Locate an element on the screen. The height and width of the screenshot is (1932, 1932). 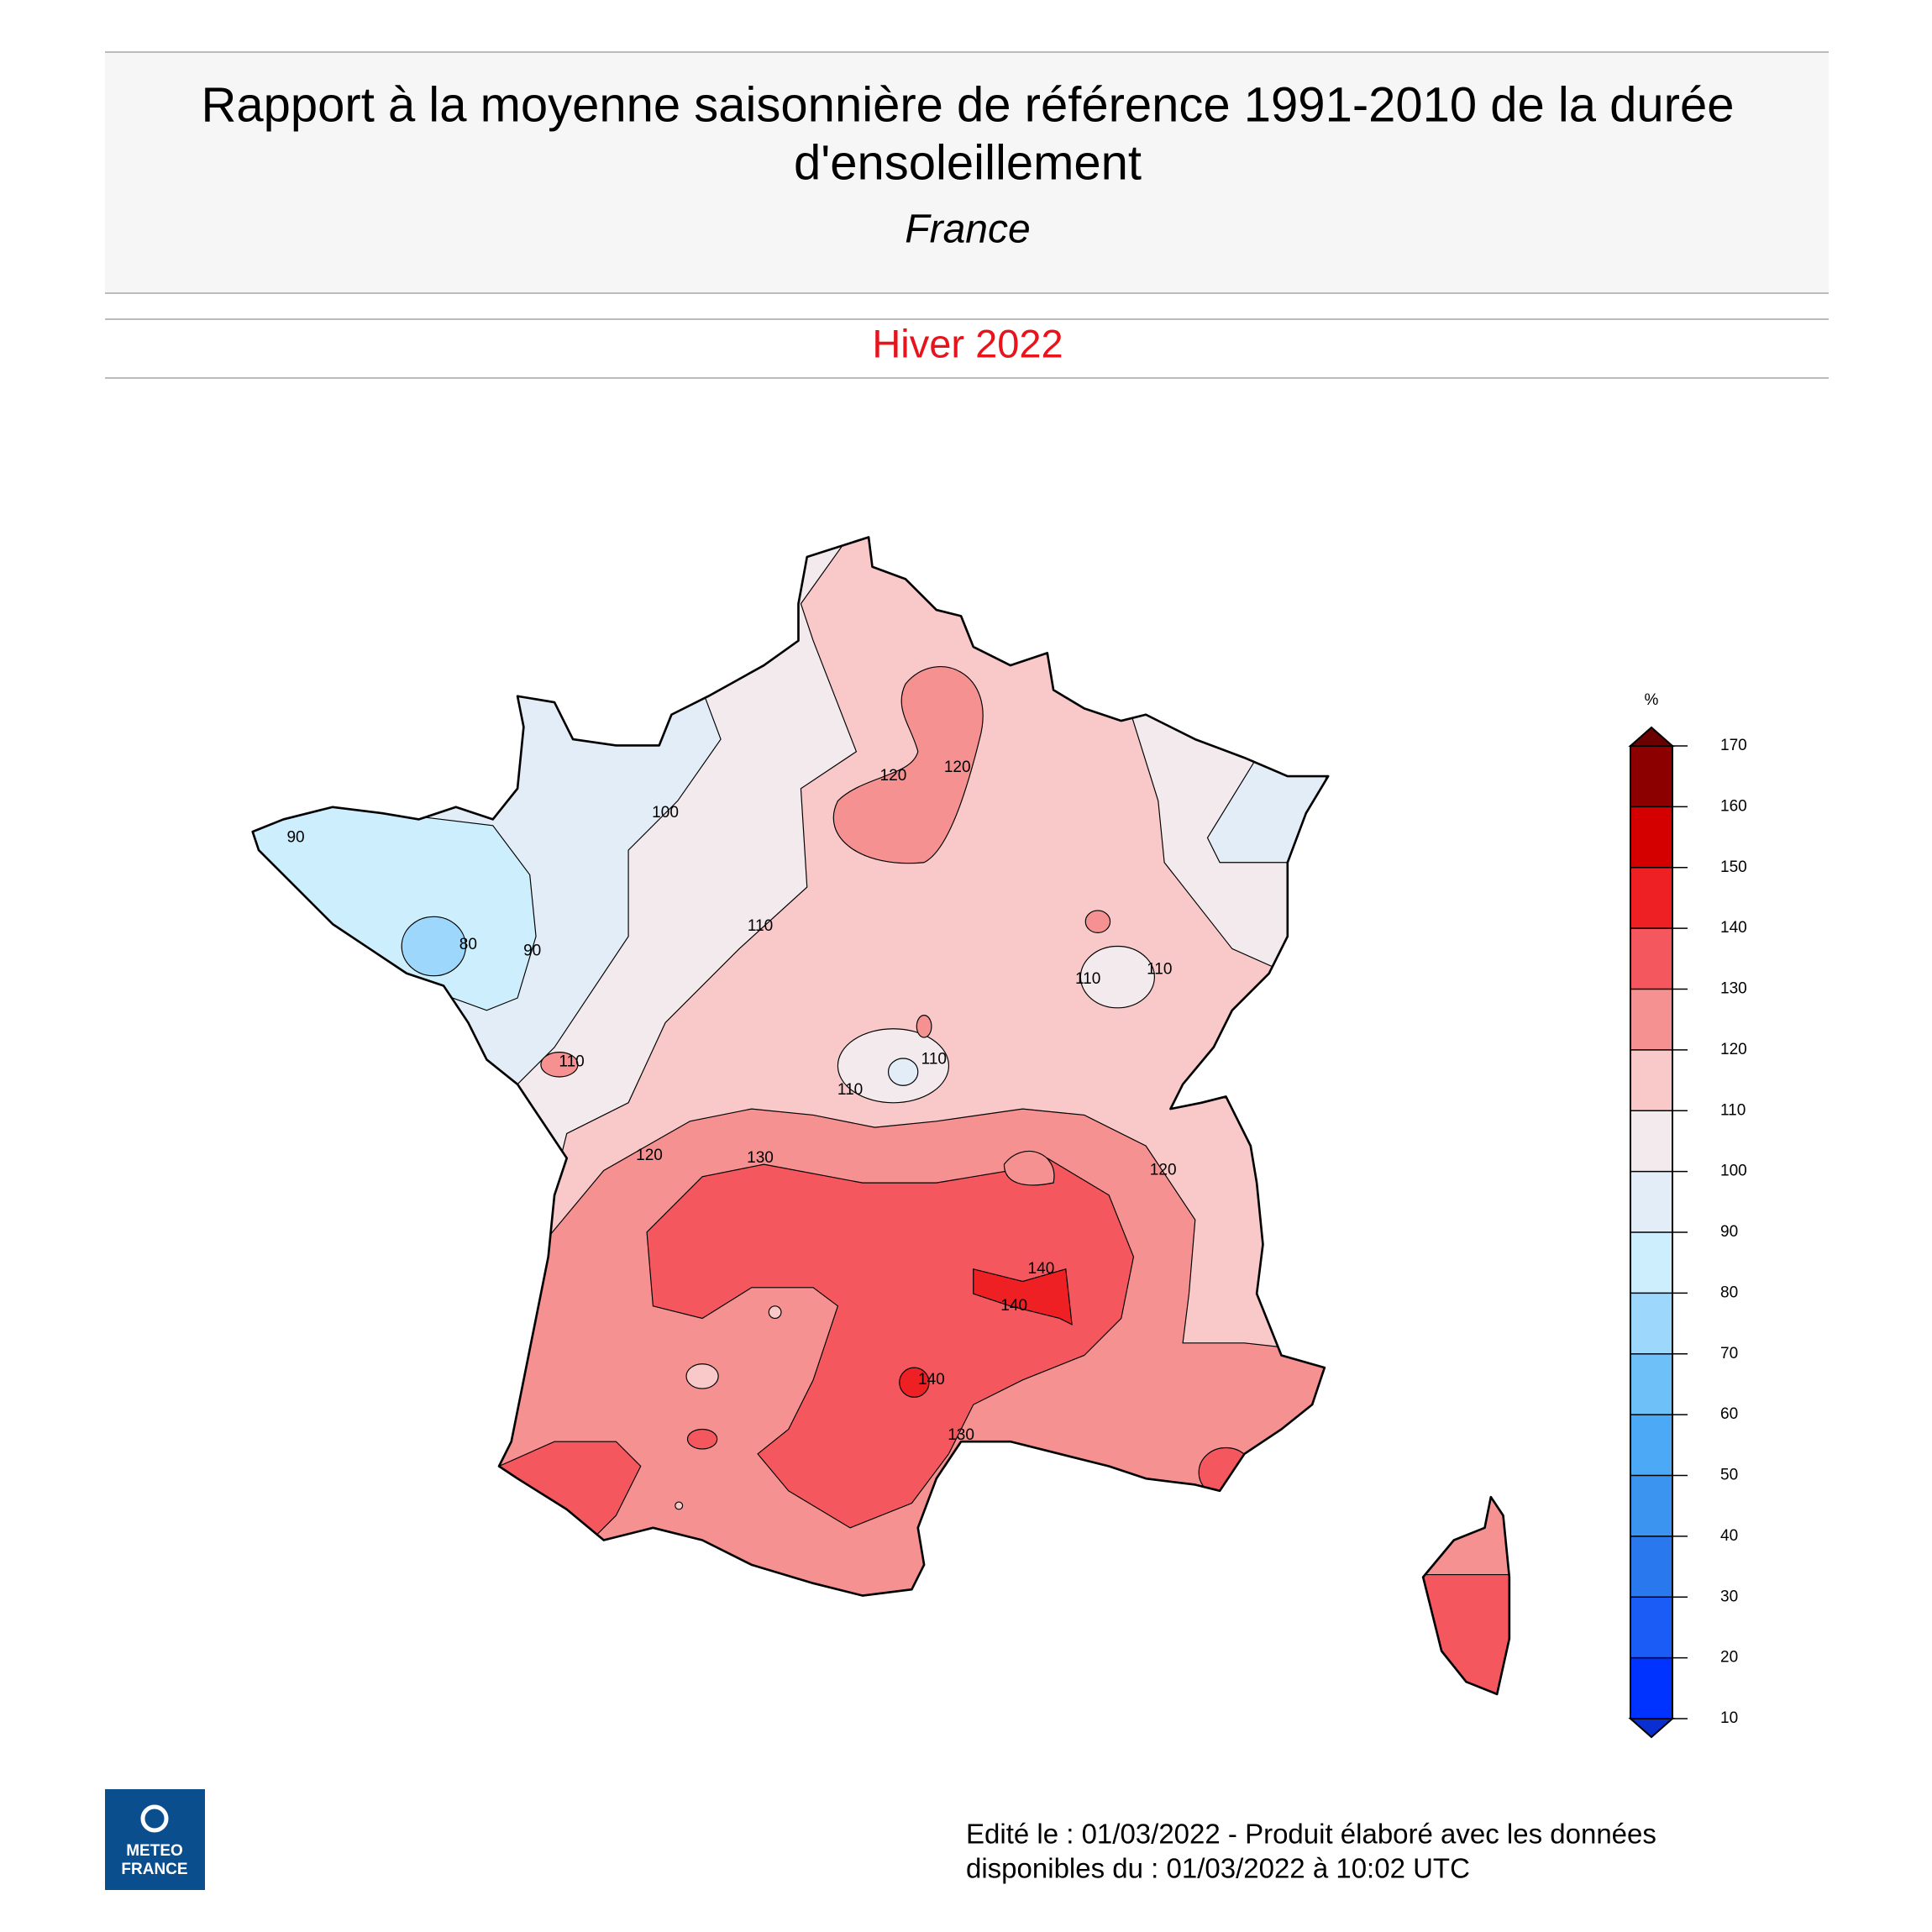
footer: disponibles du : 01/03/2022 à 10:02 UTC is located at coordinates (1218, 1868).